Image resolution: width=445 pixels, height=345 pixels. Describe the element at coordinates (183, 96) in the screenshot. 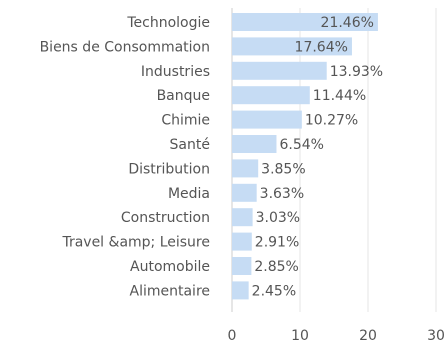

I see `category-label-4: Banque` at that location.